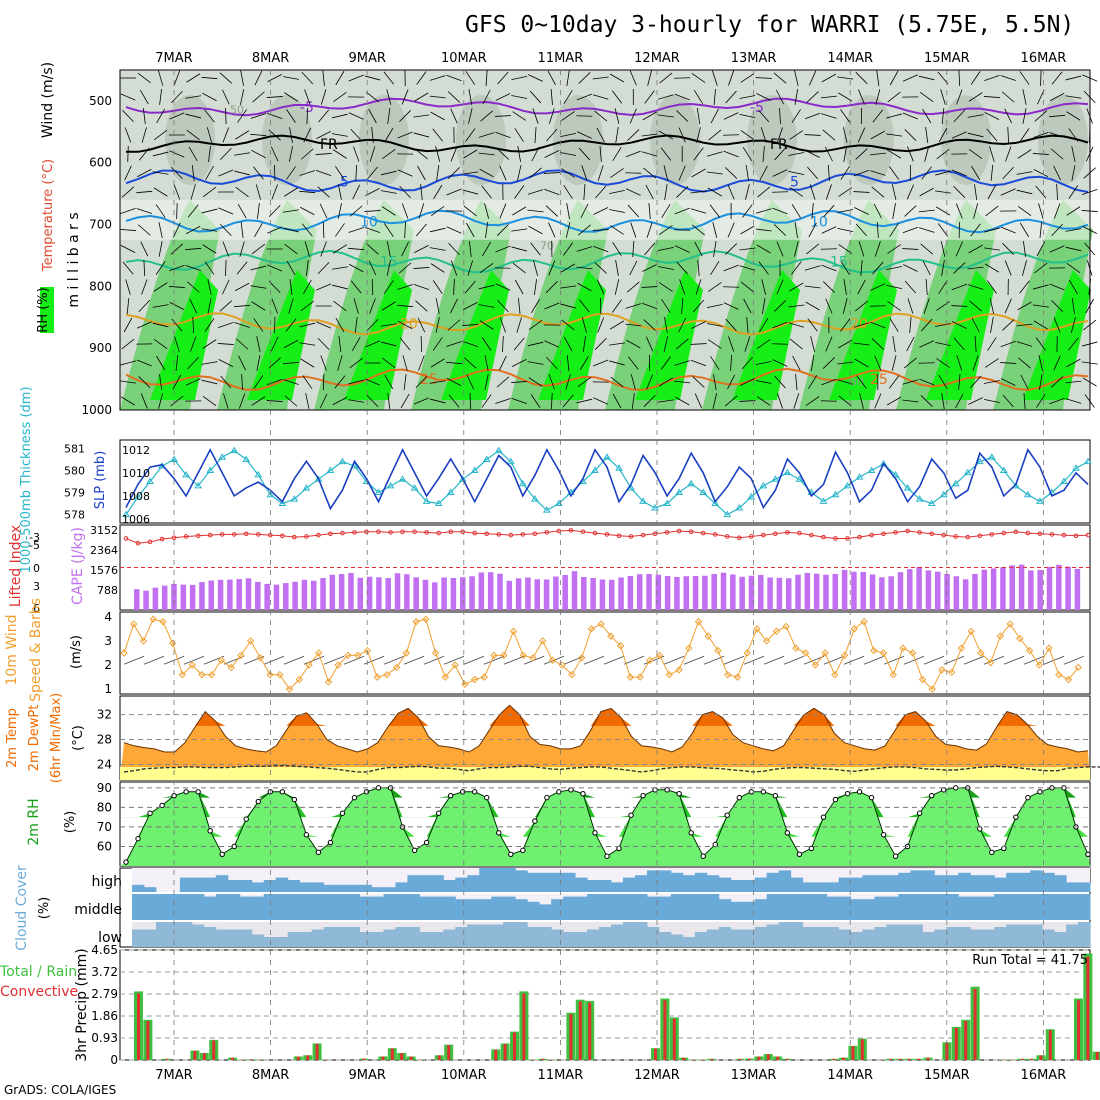 The width and height of the screenshot is (1100, 1100). I want to click on temp-tick: 24, so click(104, 764).